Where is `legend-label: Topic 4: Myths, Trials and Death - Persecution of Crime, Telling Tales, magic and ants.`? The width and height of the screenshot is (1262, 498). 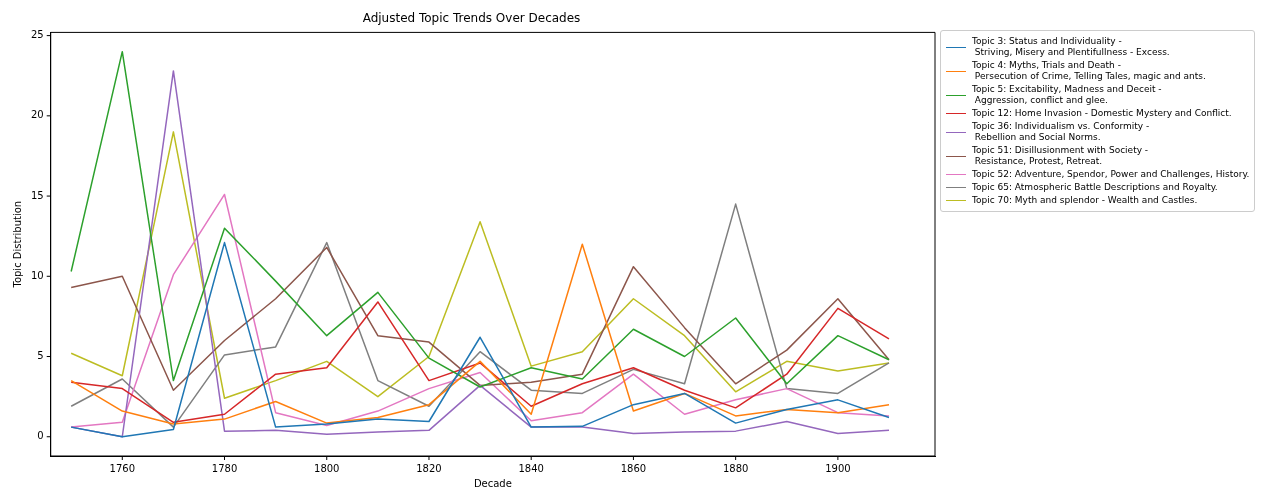 legend-label: Topic 4: Myths, Trials and Death - Persecution of Crime, Telling Tales, magic and ants. is located at coordinates (1089, 71).